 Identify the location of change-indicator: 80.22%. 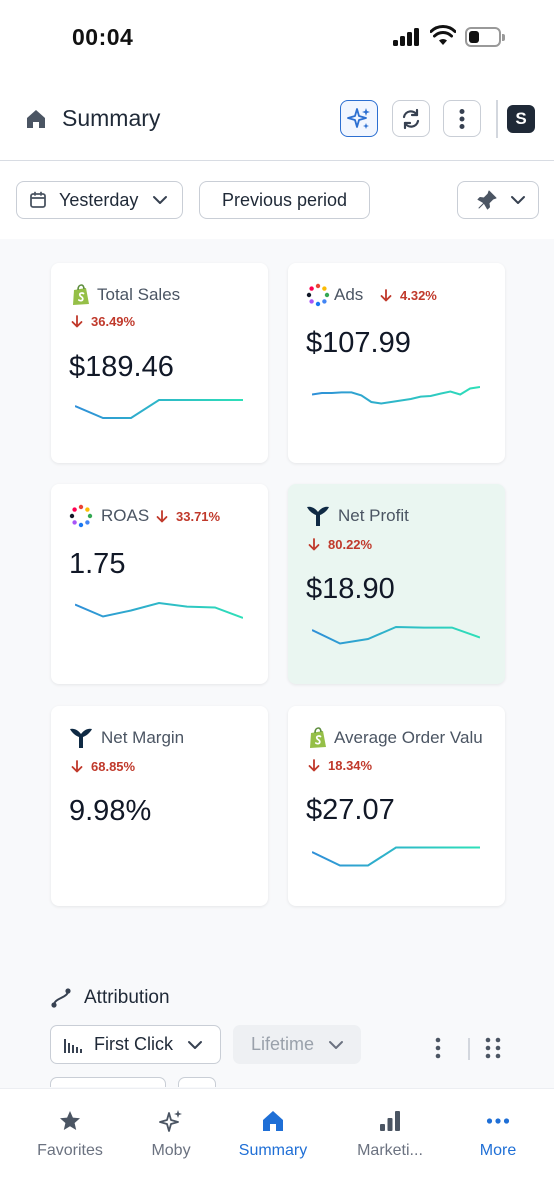
(340, 544).